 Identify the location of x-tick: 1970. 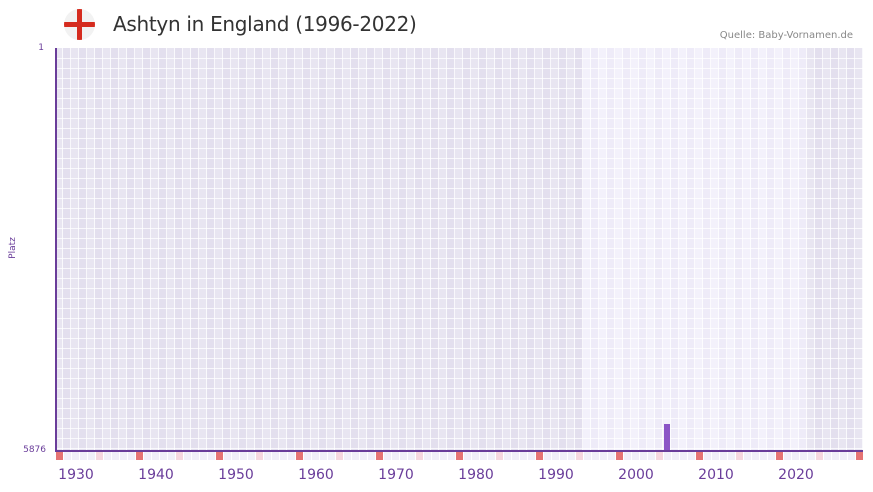
(396, 475).